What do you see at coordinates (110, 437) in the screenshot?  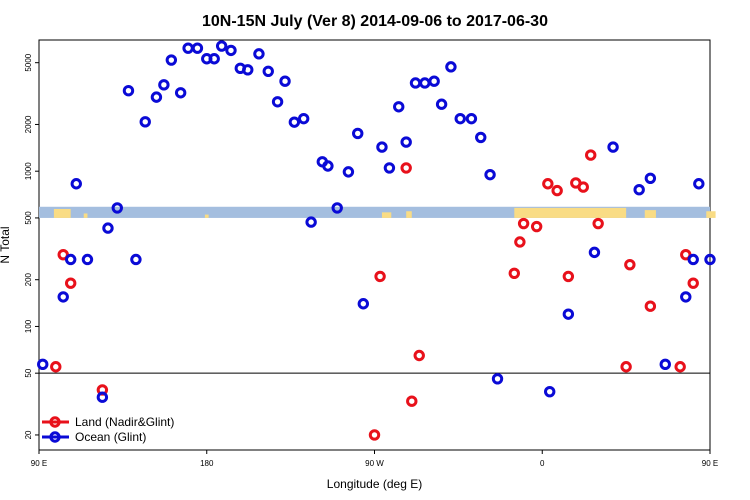 I see `legend-label-ocean: Ocean (Glint)` at bounding box center [110, 437].